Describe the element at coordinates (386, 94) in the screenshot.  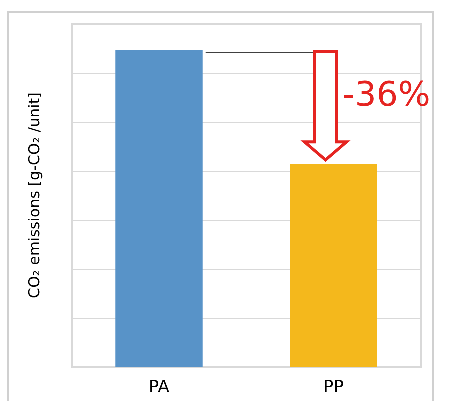
I see `annotation: -36%` at that location.